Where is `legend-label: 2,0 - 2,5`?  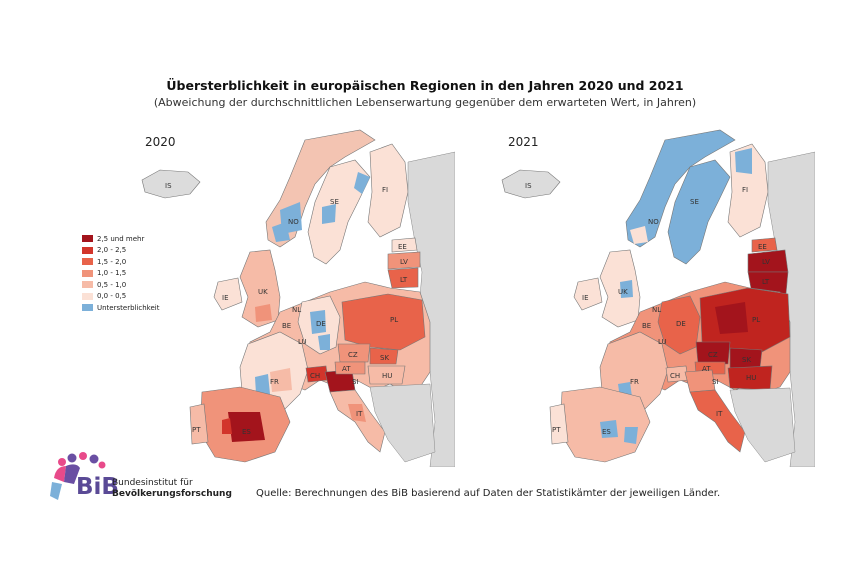 legend-label: 2,0 - 2,5 is located at coordinates (112, 250).